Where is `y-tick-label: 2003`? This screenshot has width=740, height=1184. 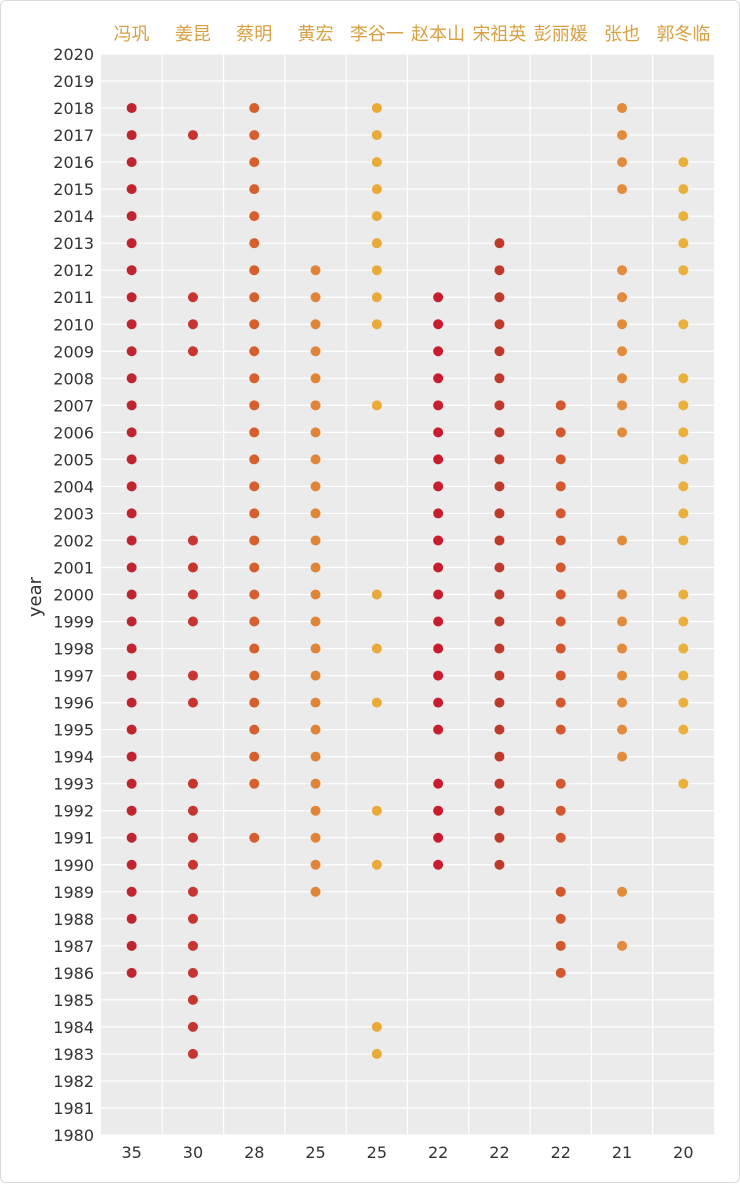 y-tick-label: 2003 is located at coordinates (73, 513).